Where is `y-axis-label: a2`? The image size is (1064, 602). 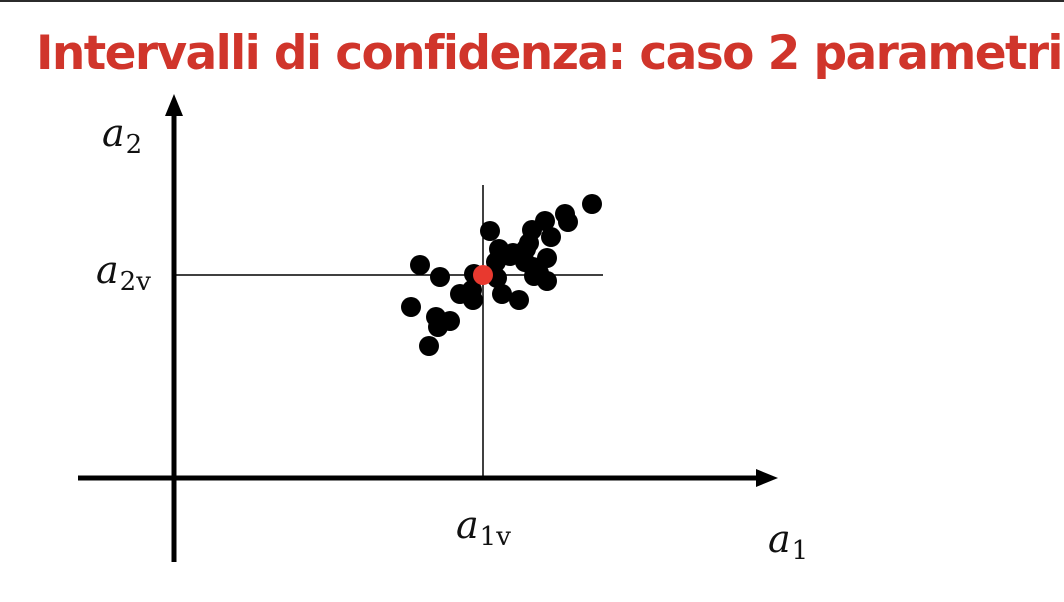
y-axis-label: a2 is located at coordinates (122, 135).